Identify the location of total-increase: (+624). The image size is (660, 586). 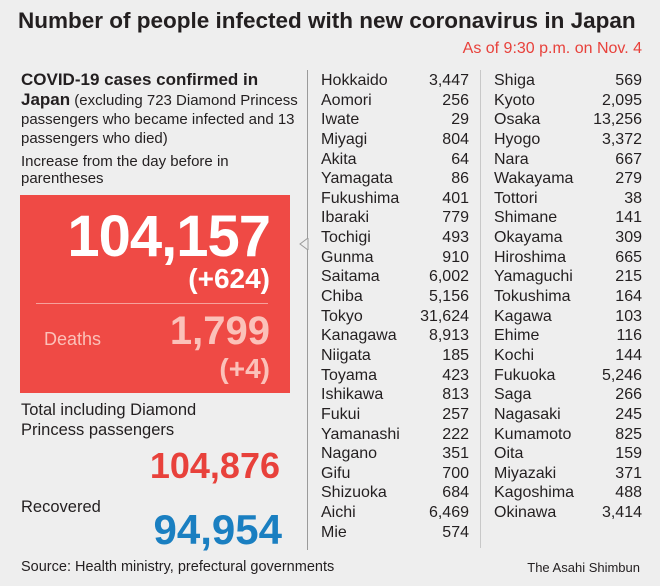
(229, 278).